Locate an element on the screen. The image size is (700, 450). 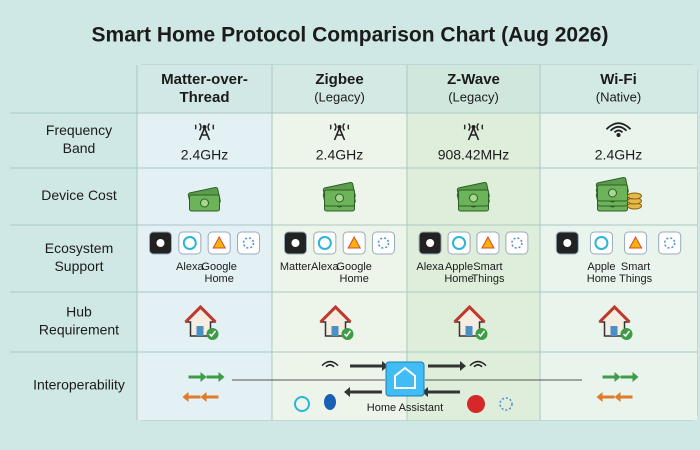
column-header: Thread is located at coordinates (204, 97).